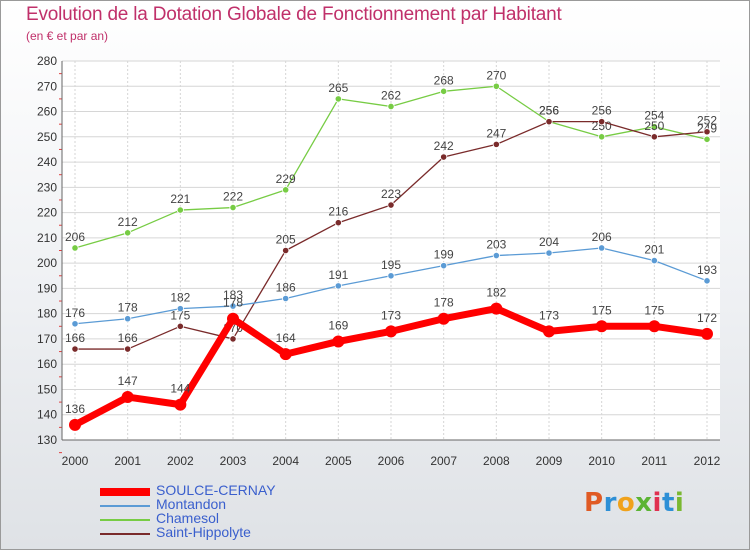 This screenshot has height=550, width=750. Describe the element at coordinates (47, 137) in the screenshot. I see `y-tick-label: 250` at that location.